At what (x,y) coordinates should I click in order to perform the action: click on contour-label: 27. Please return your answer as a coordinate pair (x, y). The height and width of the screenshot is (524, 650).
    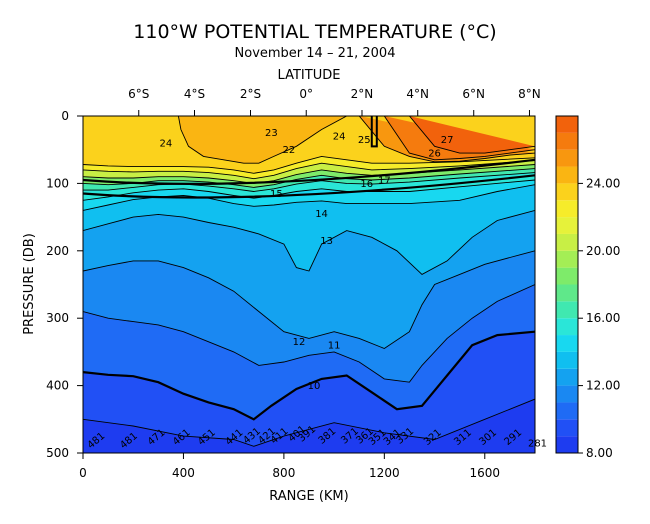
    Looking at the image, I should click on (447, 140).